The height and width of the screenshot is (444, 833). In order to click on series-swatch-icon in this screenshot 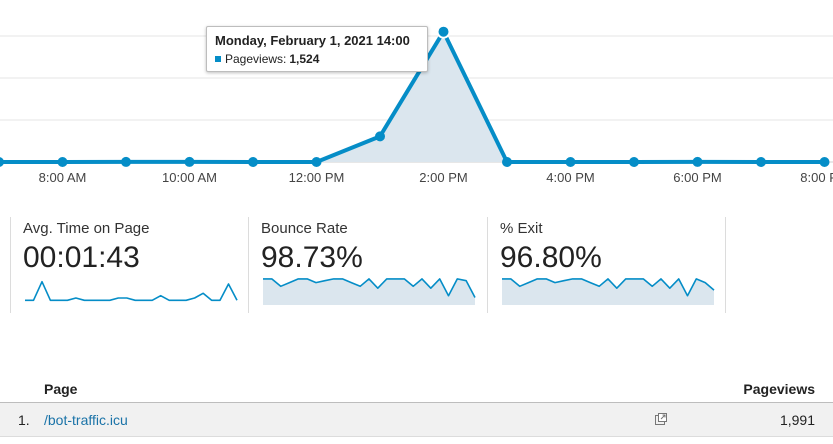, I will do `click(218, 59)`.